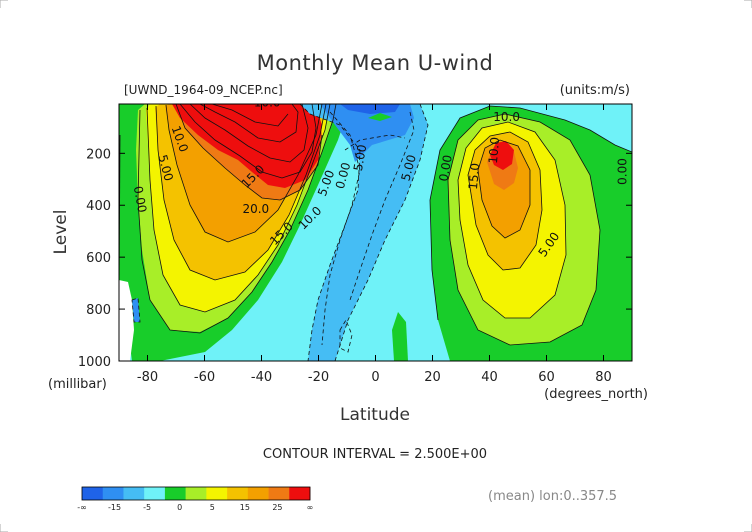  What do you see at coordinates (318, 377) in the screenshot?
I see `x-tick-label: -20` at bounding box center [318, 377].